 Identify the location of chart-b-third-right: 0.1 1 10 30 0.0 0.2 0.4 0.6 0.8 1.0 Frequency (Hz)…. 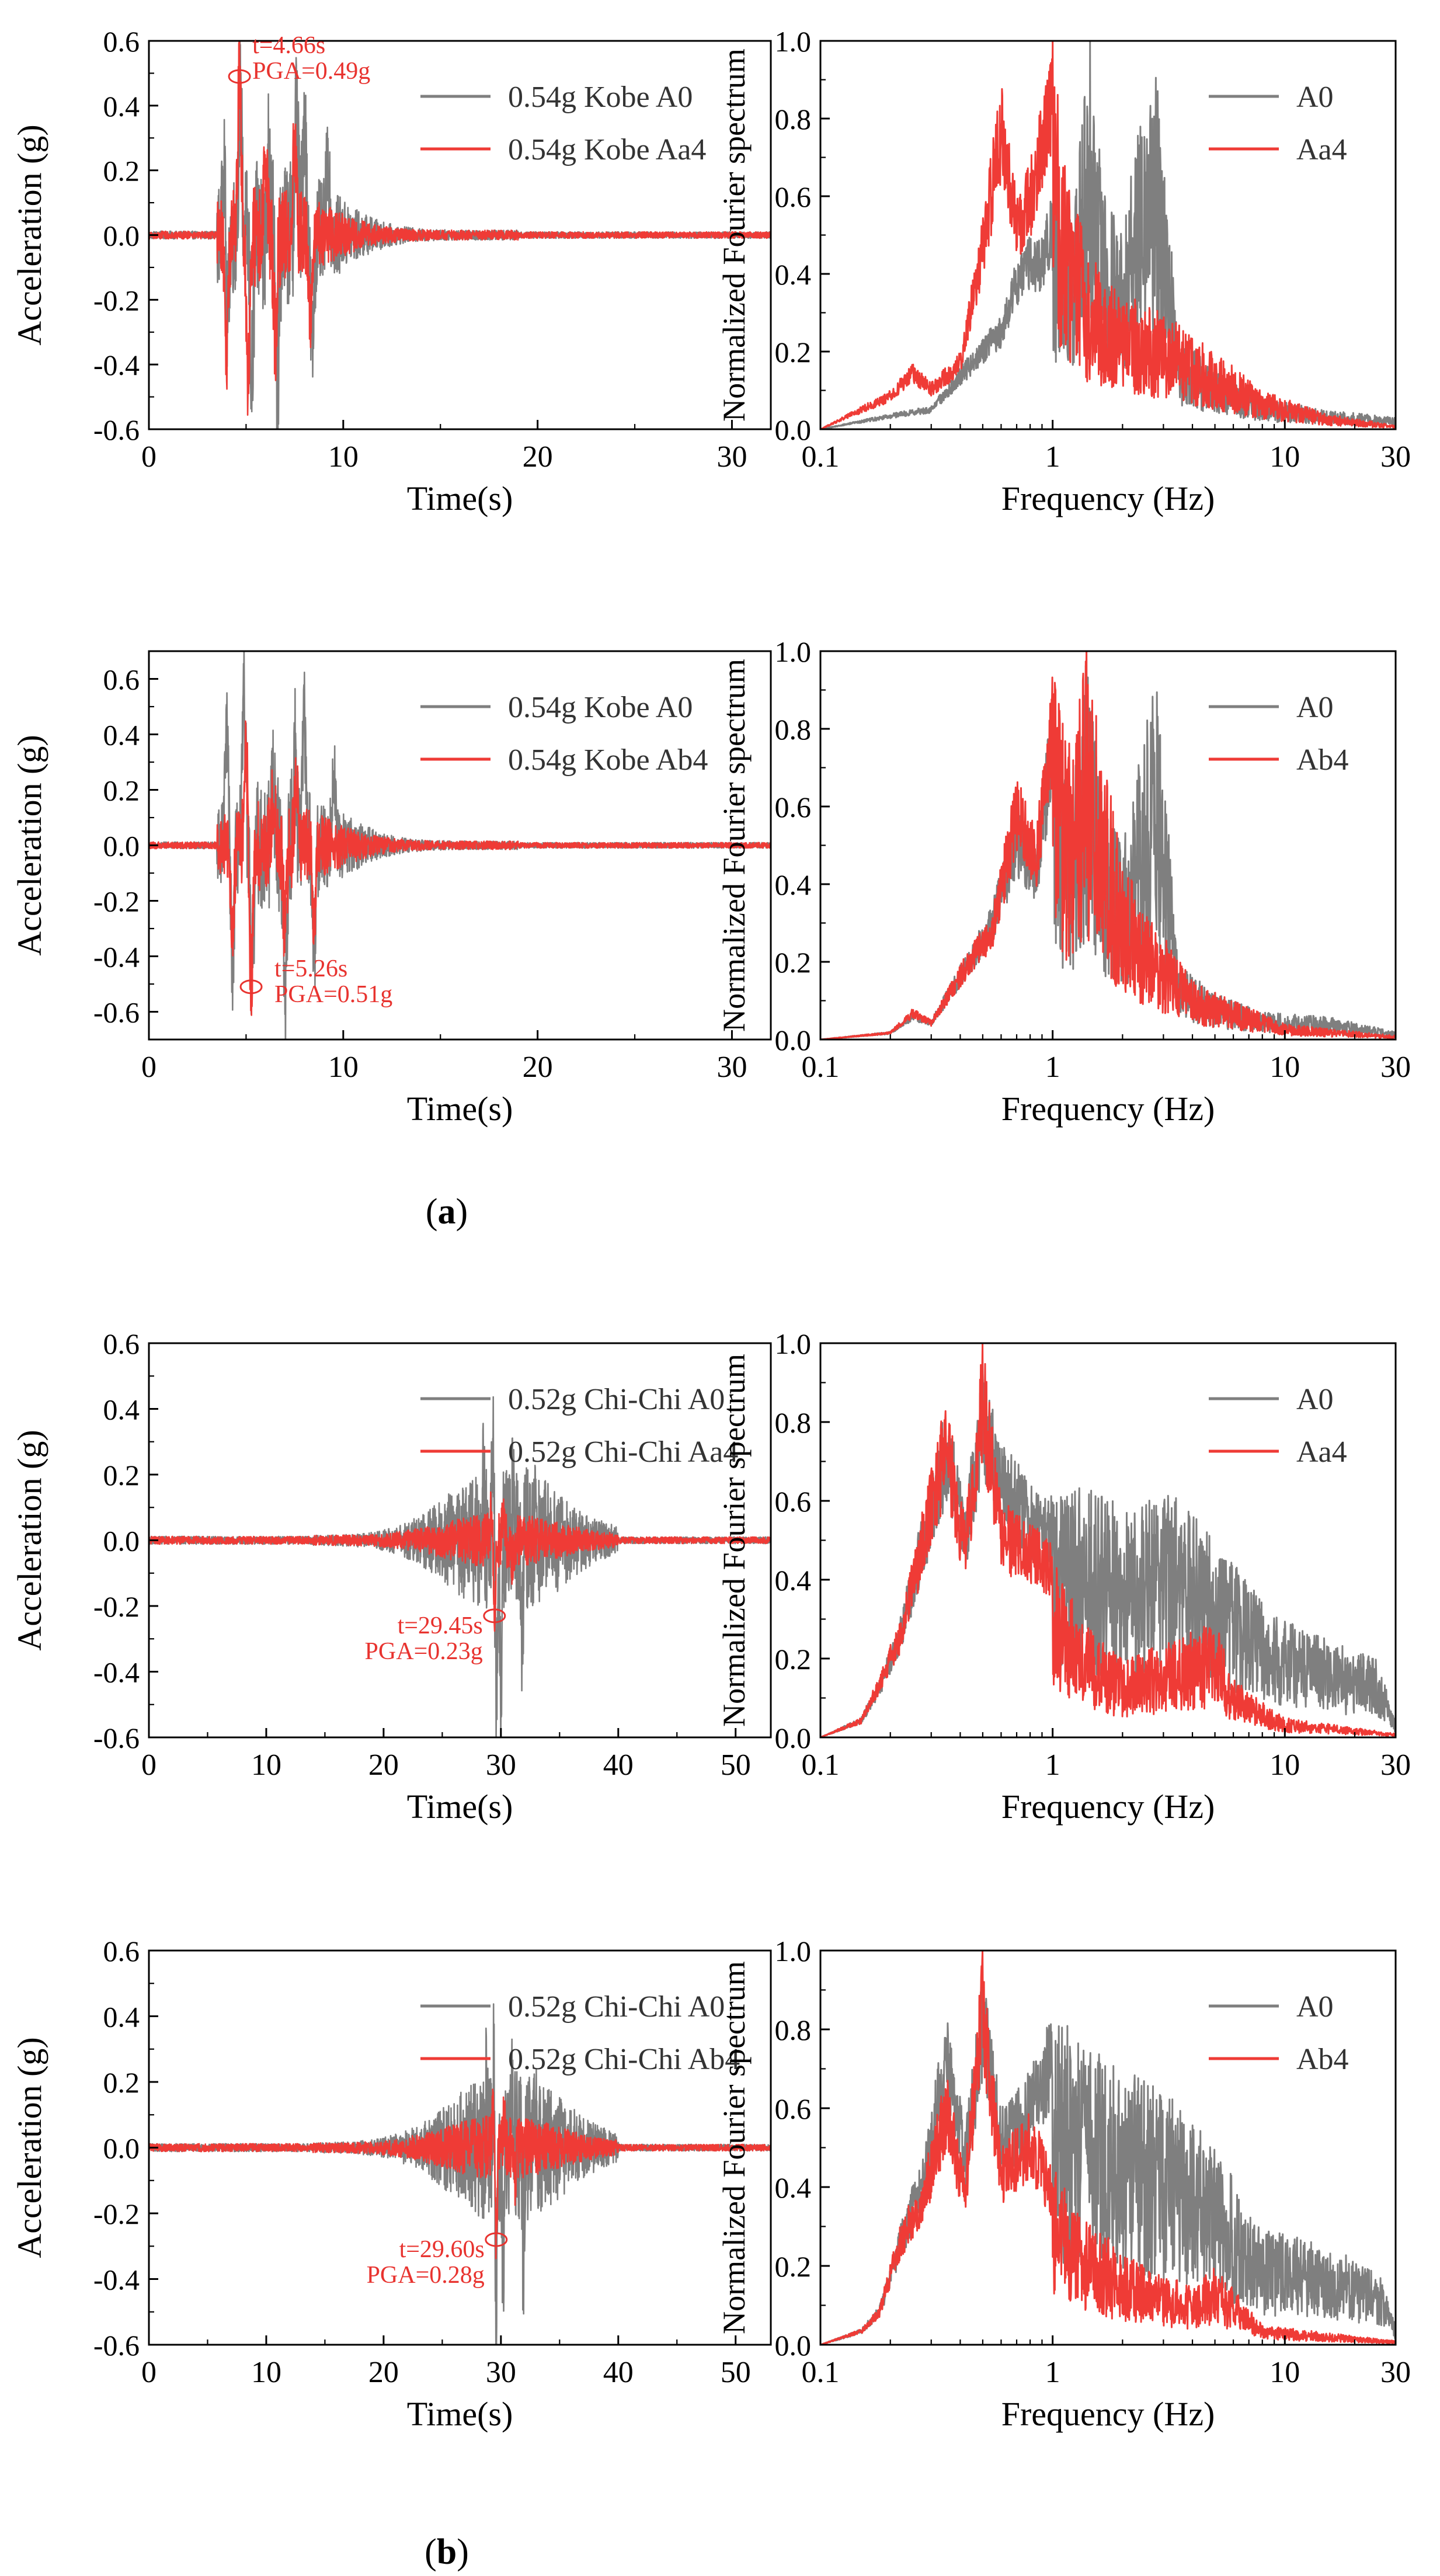
(1063, 1576).